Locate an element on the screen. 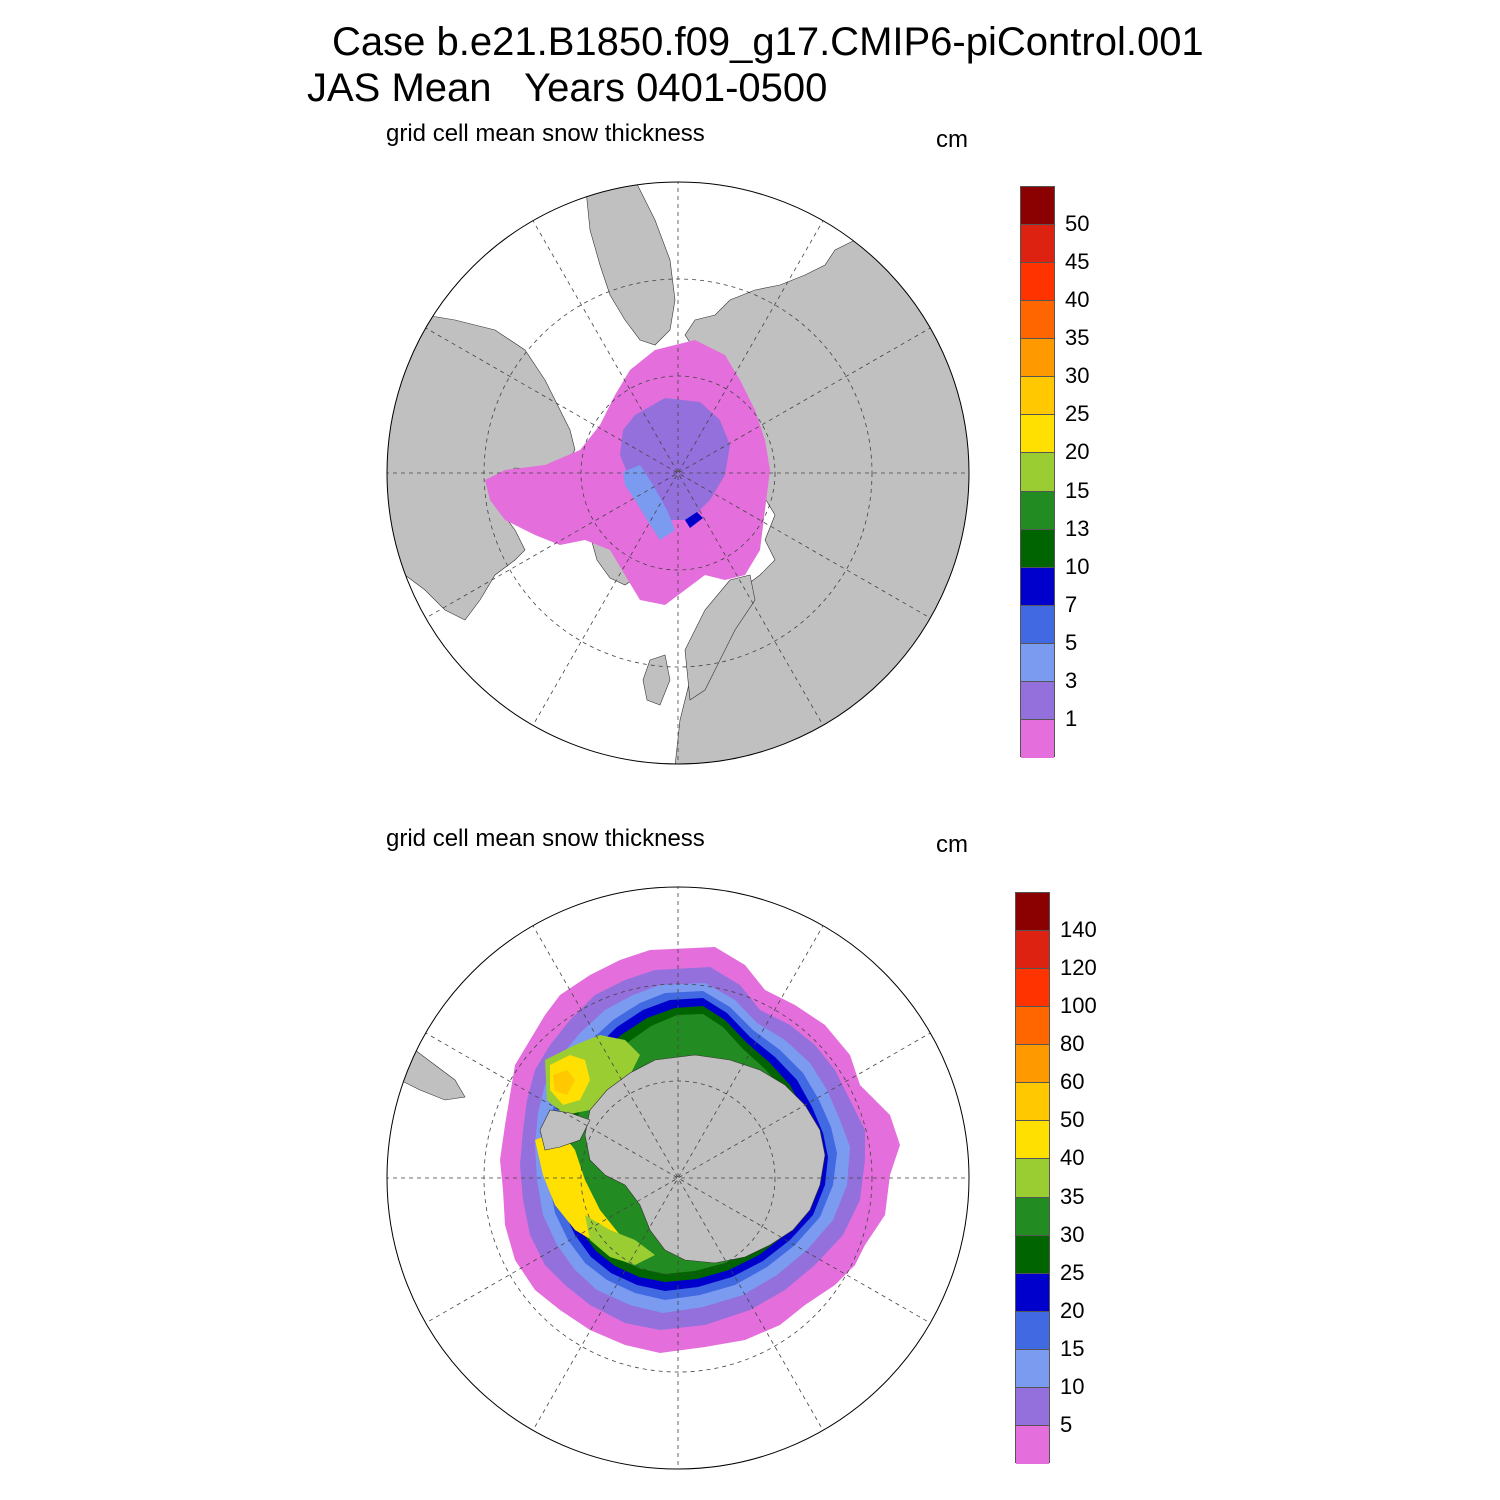  colorbar-tick-label: 7 is located at coordinates (1071, 604).